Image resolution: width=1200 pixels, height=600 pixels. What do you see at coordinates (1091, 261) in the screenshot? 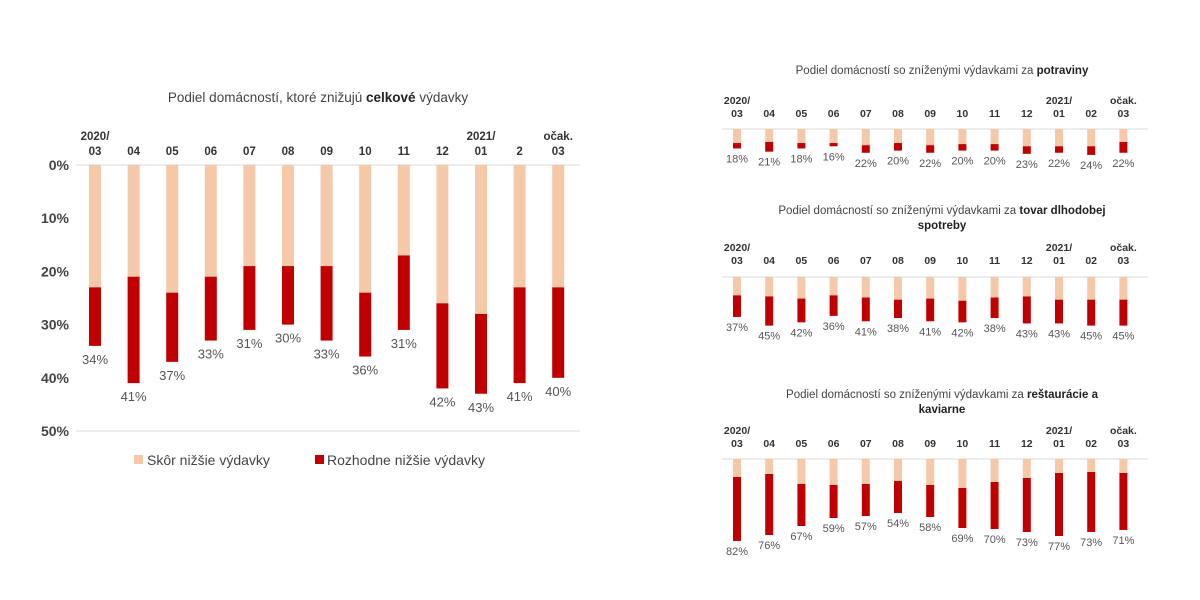
I see `category-label: 02` at bounding box center [1091, 261].